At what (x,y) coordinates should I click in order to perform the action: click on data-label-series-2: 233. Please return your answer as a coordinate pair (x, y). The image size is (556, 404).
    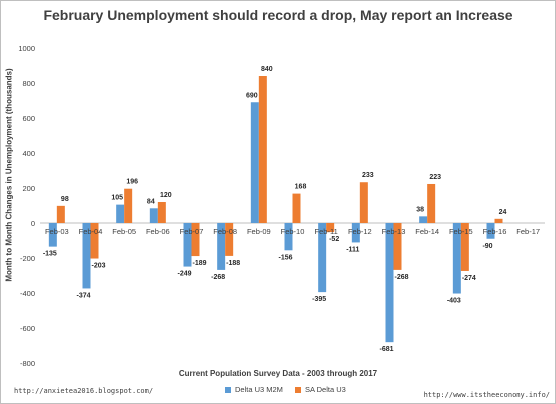
    Looking at the image, I should click on (368, 175).